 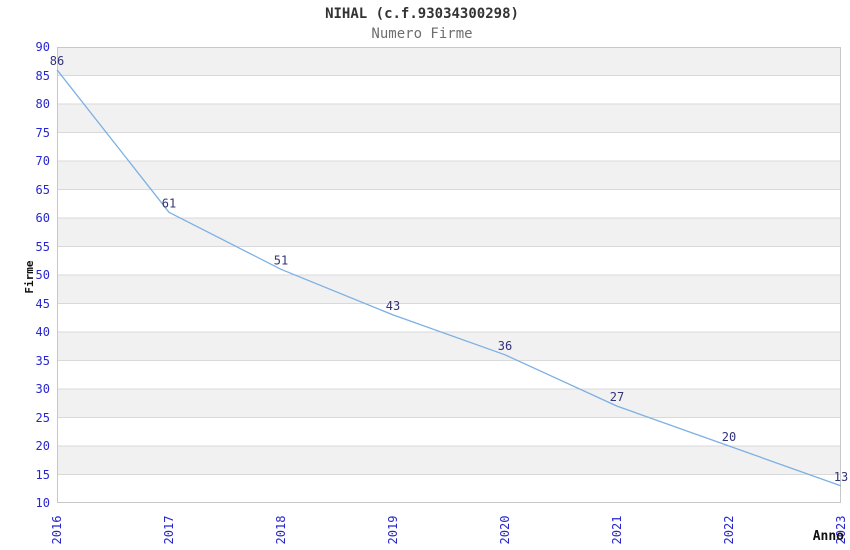 What do you see at coordinates (42, 161) in the screenshot?
I see `y-tick-label: 70` at bounding box center [42, 161].